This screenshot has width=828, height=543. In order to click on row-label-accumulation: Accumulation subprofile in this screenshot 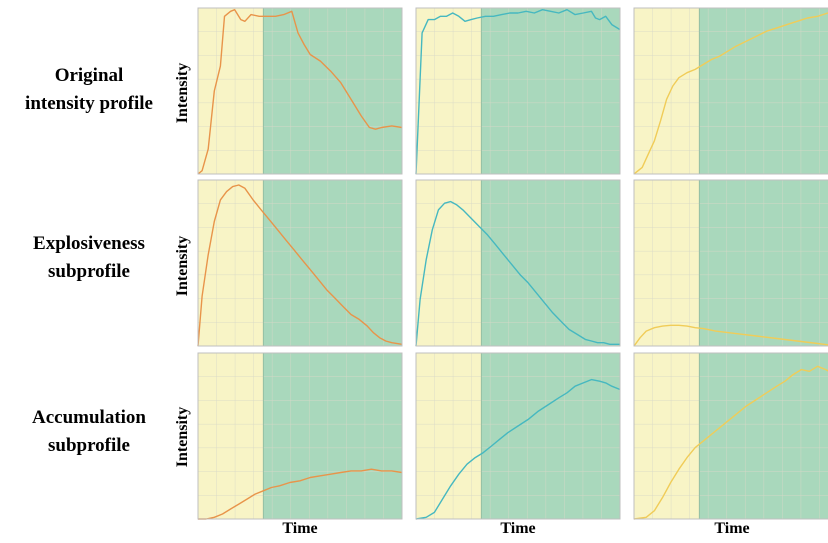, I will do `click(89, 432)`.